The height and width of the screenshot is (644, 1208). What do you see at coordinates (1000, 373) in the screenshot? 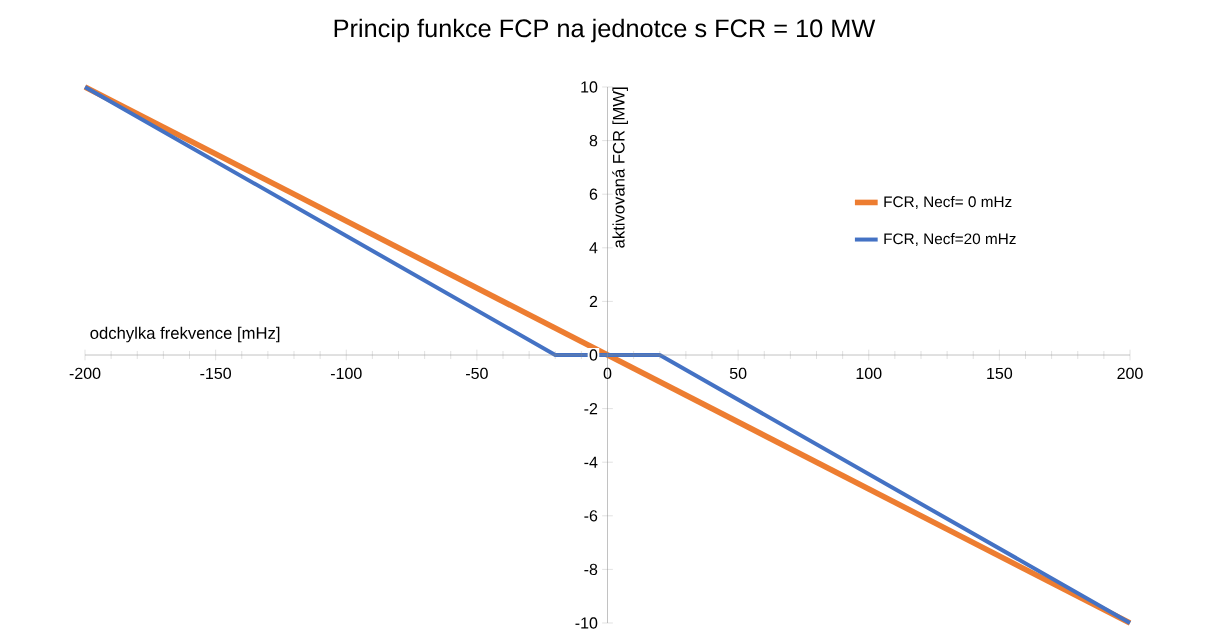
I see `x-tick-label: 150` at bounding box center [1000, 373].